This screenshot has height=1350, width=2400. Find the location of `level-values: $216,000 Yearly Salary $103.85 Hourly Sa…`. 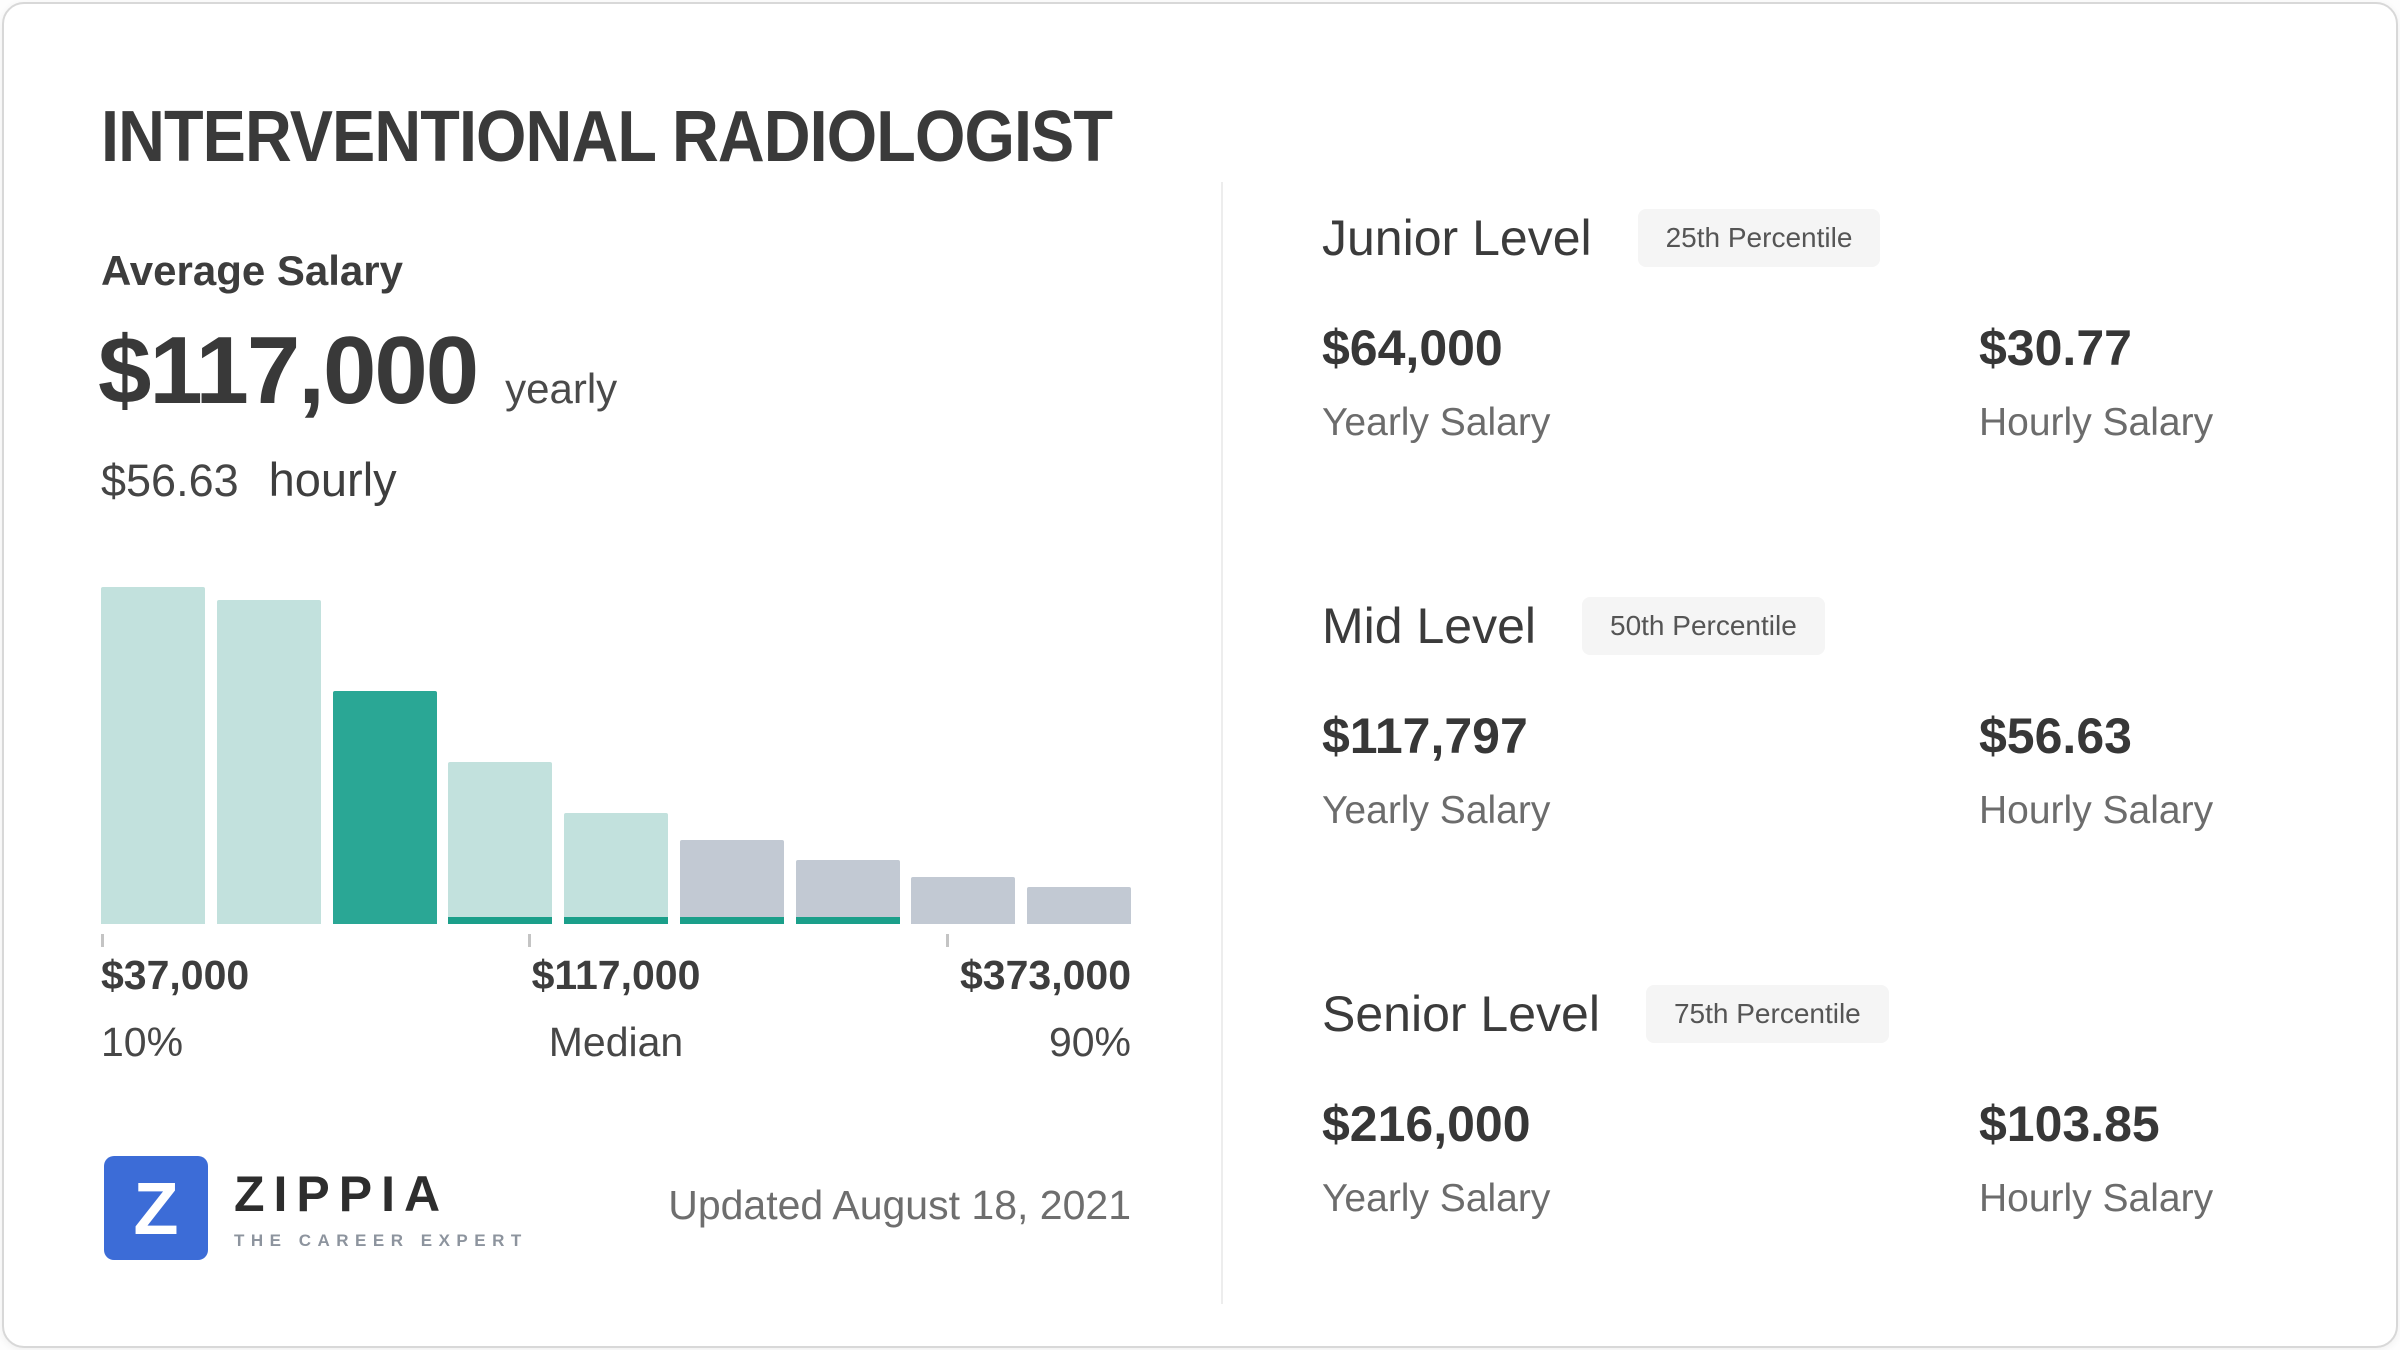

level-values: $216,000 Yearly Salary $103.85 Hourly Sa… is located at coordinates (1852, 1158).